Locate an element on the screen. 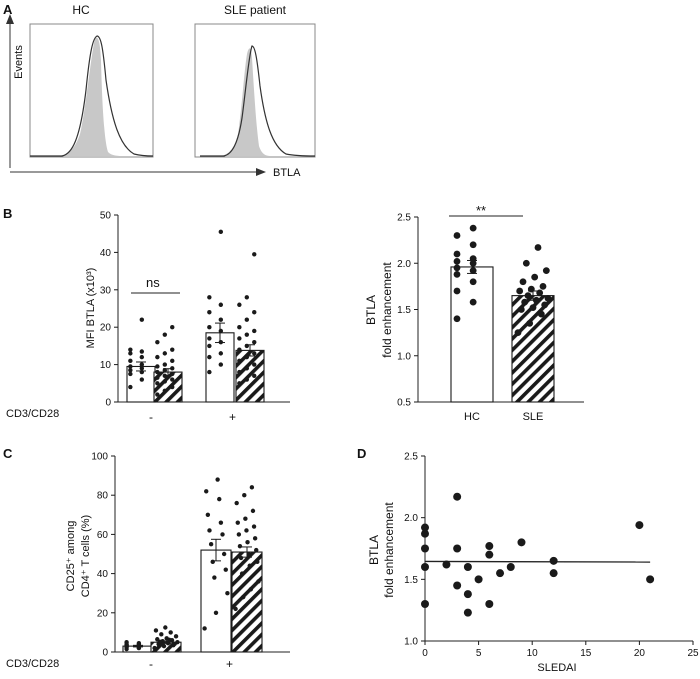 This screenshot has width=700, height=679. sig-annotation: ** is located at coordinates (481, 210).